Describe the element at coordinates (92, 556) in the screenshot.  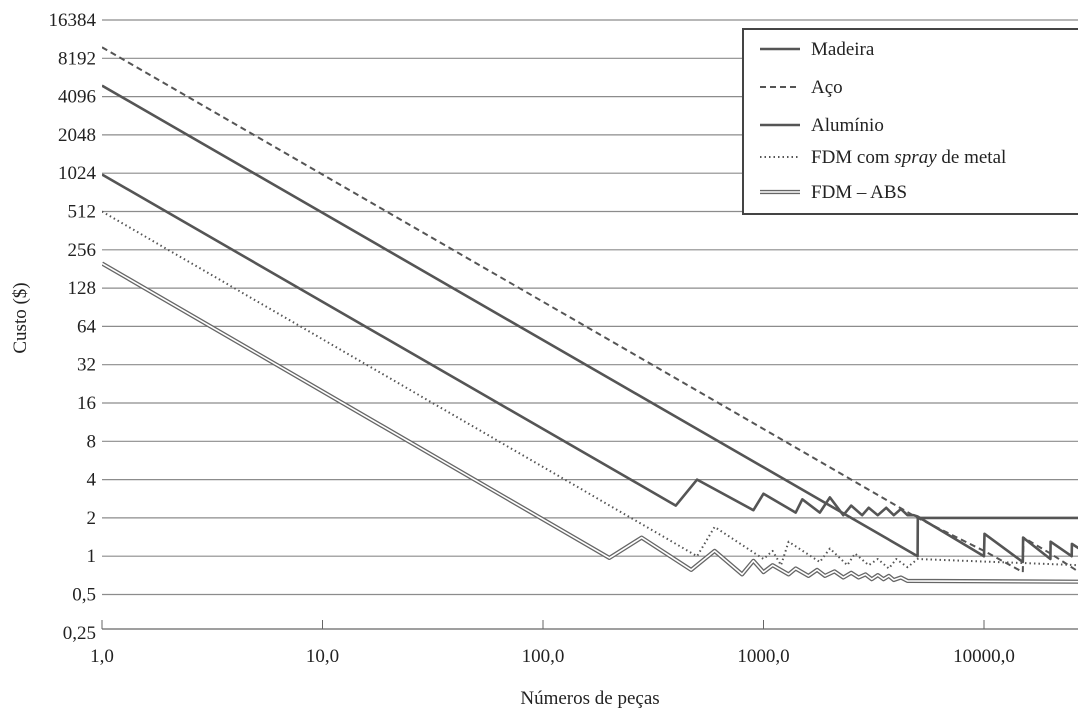
I see `y-tick-label: 1` at that location.